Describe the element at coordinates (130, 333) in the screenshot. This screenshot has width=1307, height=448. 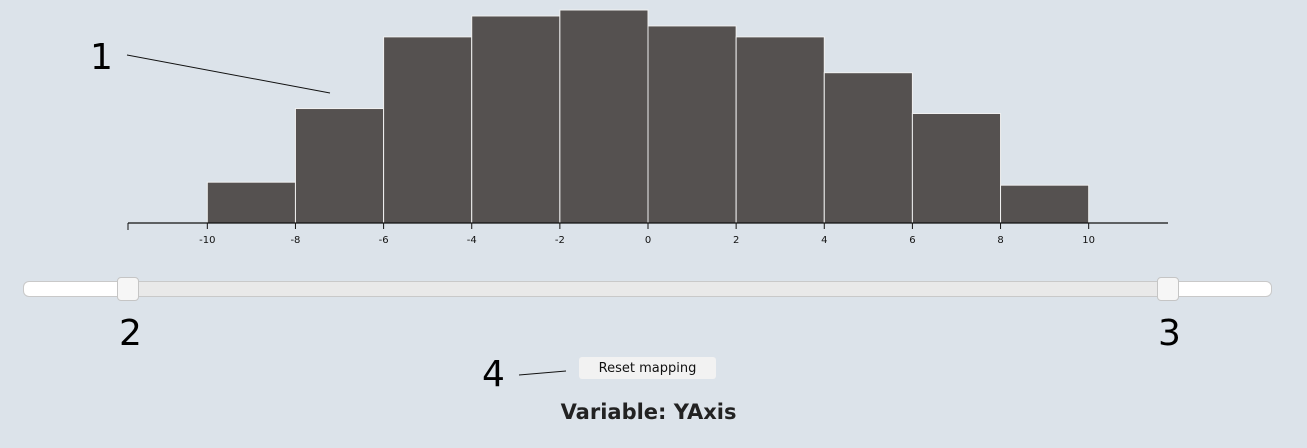
I see `callout-number-2: 2` at that location.